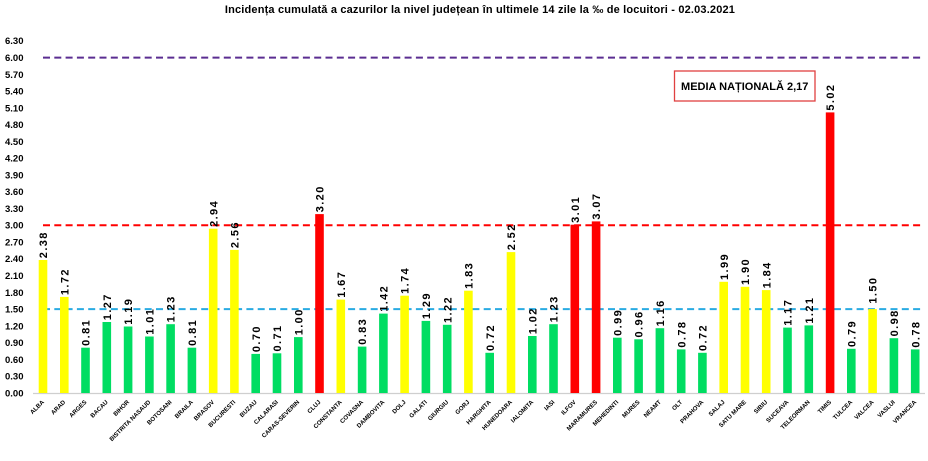 The height and width of the screenshot is (461, 928). Describe the element at coordinates (278, 337) in the screenshot. I see `svg-text: 0.71` at that location.